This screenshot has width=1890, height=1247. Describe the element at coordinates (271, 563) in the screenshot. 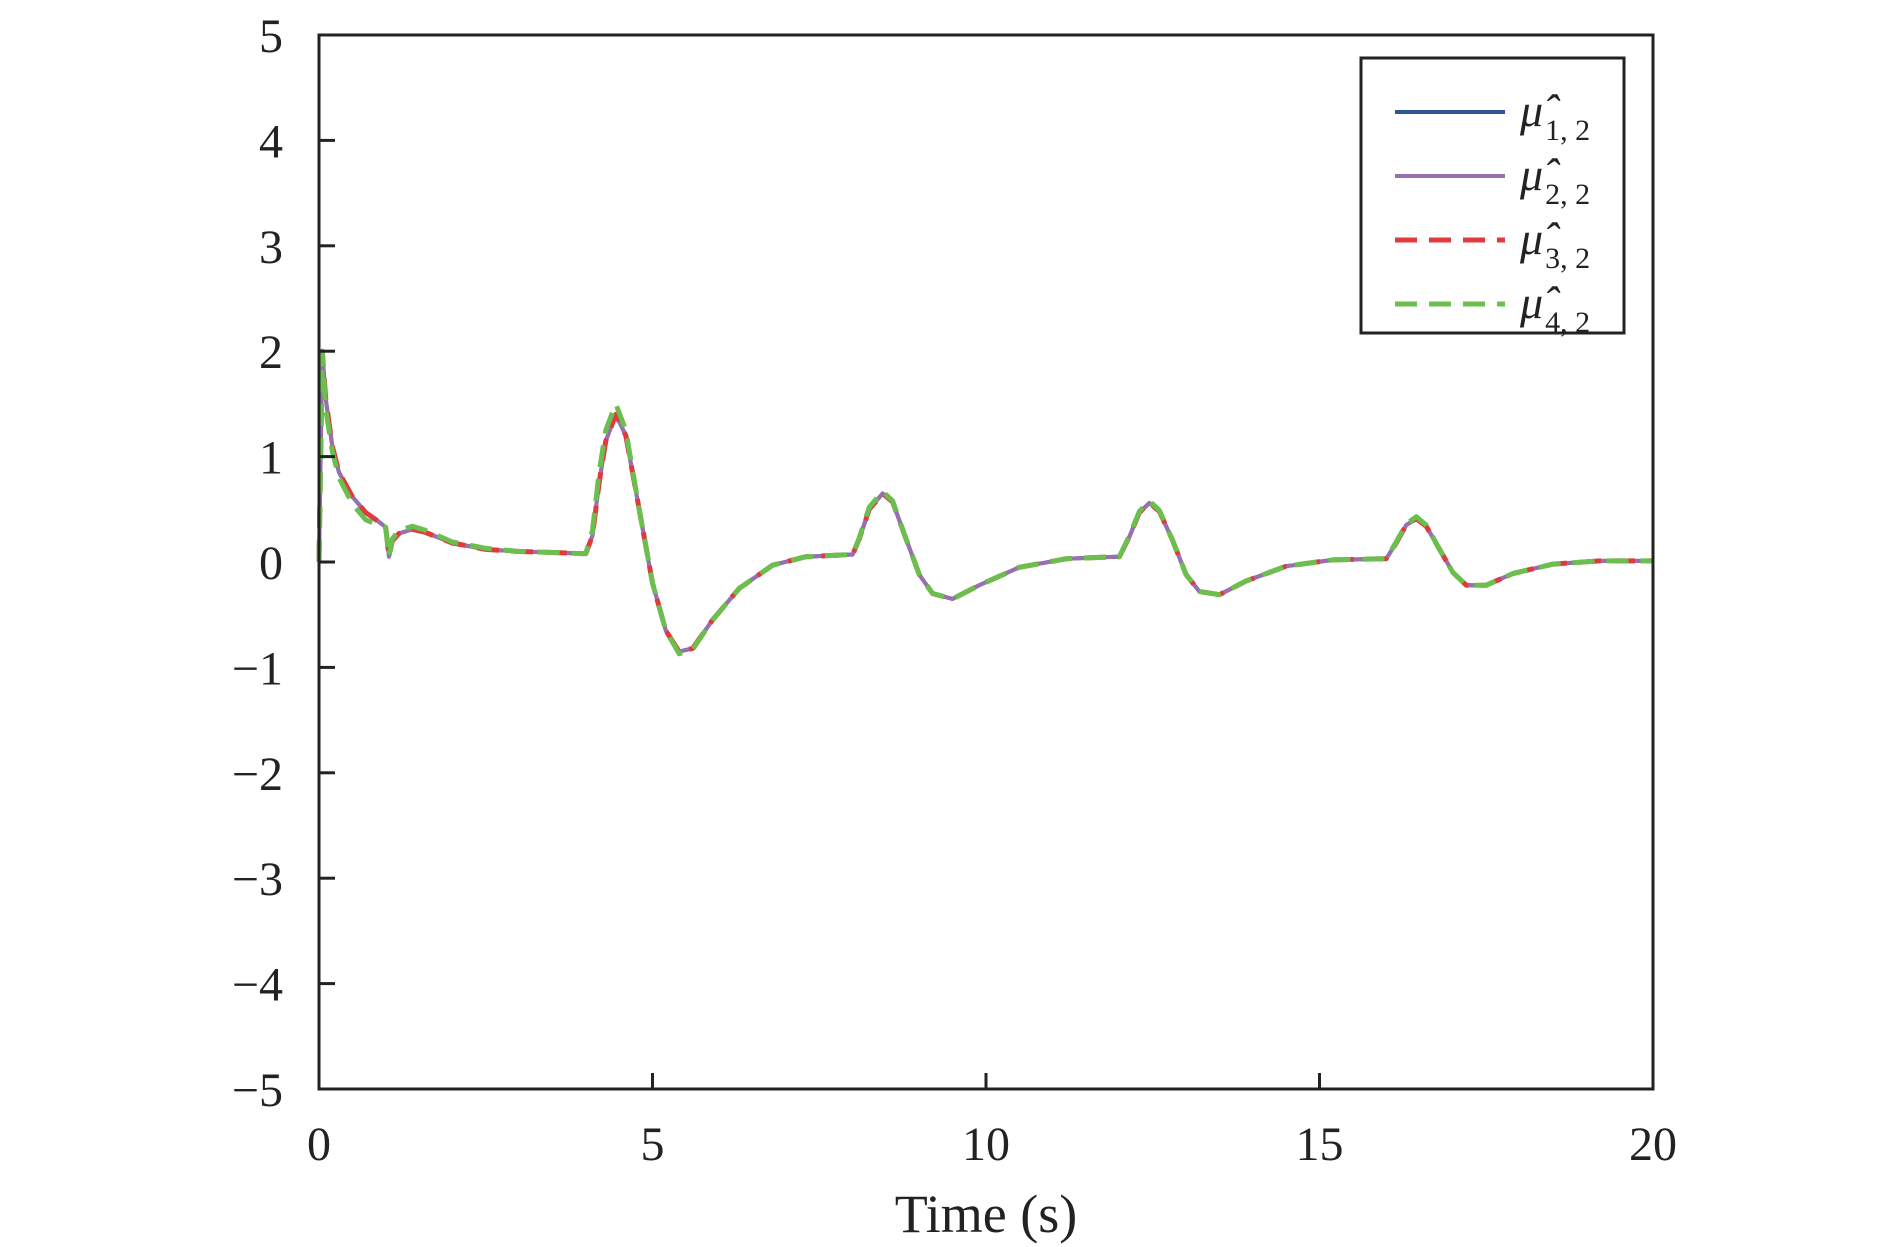

I see `y-tick-label: 0` at that location.